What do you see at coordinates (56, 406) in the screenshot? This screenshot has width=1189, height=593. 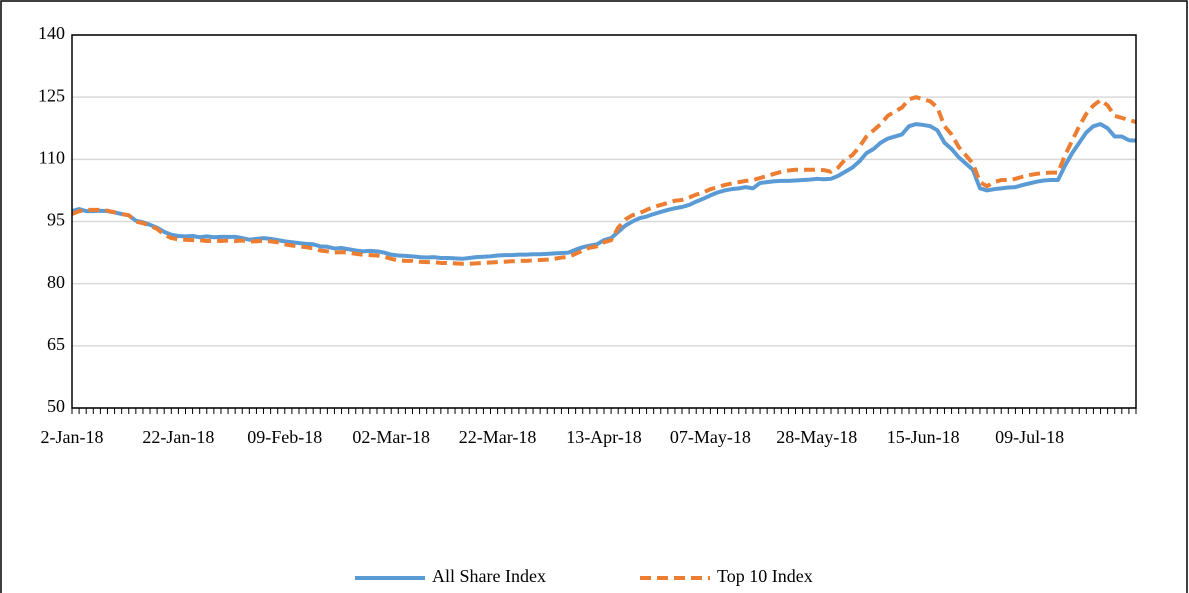 I see `y-tick-label: 50` at bounding box center [56, 406].